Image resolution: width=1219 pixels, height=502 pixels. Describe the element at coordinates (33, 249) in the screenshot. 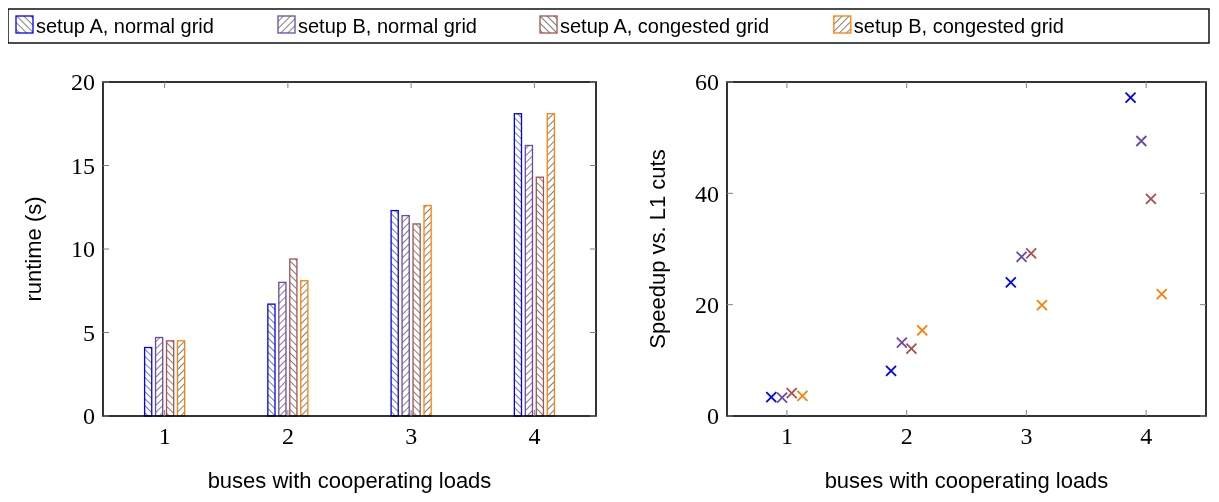

I see `y-axis-title: runtime (s)` at that location.